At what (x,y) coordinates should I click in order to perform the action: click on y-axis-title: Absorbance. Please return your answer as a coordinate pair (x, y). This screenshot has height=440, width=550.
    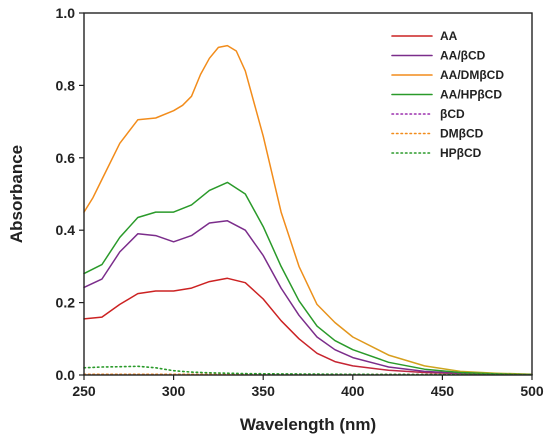
    Looking at the image, I should click on (16, 194).